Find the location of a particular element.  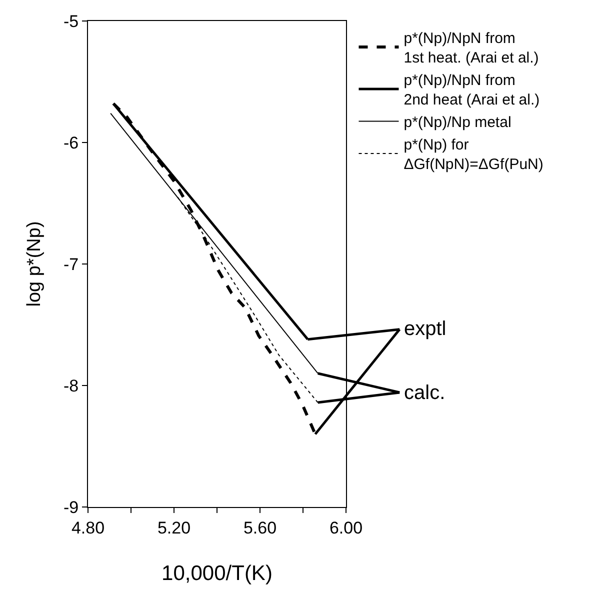

y-tick-label: -5 is located at coordinates (71, 21).